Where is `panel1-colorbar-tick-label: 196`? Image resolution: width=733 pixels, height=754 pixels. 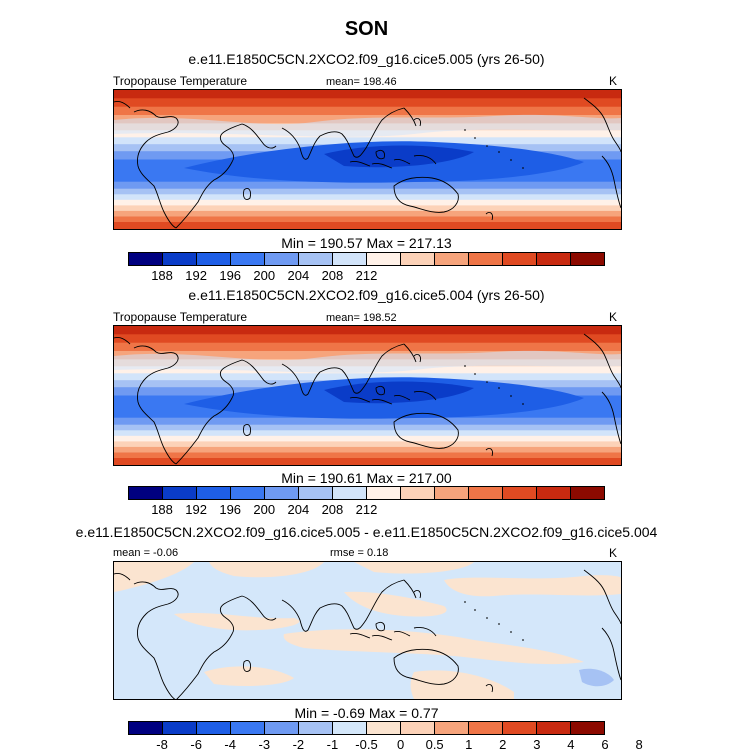
panel1-colorbar-tick-label: 196 is located at coordinates (230, 275).